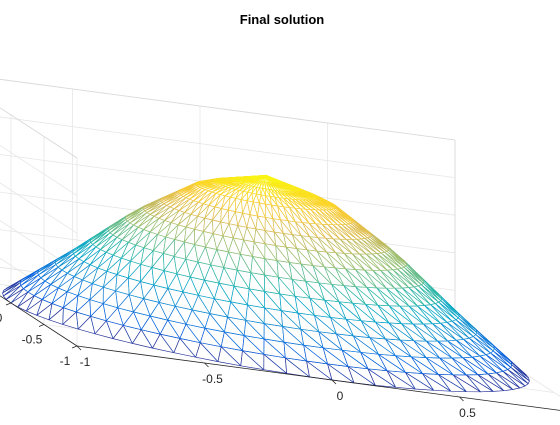  What do you see at coordinates (282, 19) in the screenshot?
I see `chart-title: Final solution` at bounding box center [282, 19].